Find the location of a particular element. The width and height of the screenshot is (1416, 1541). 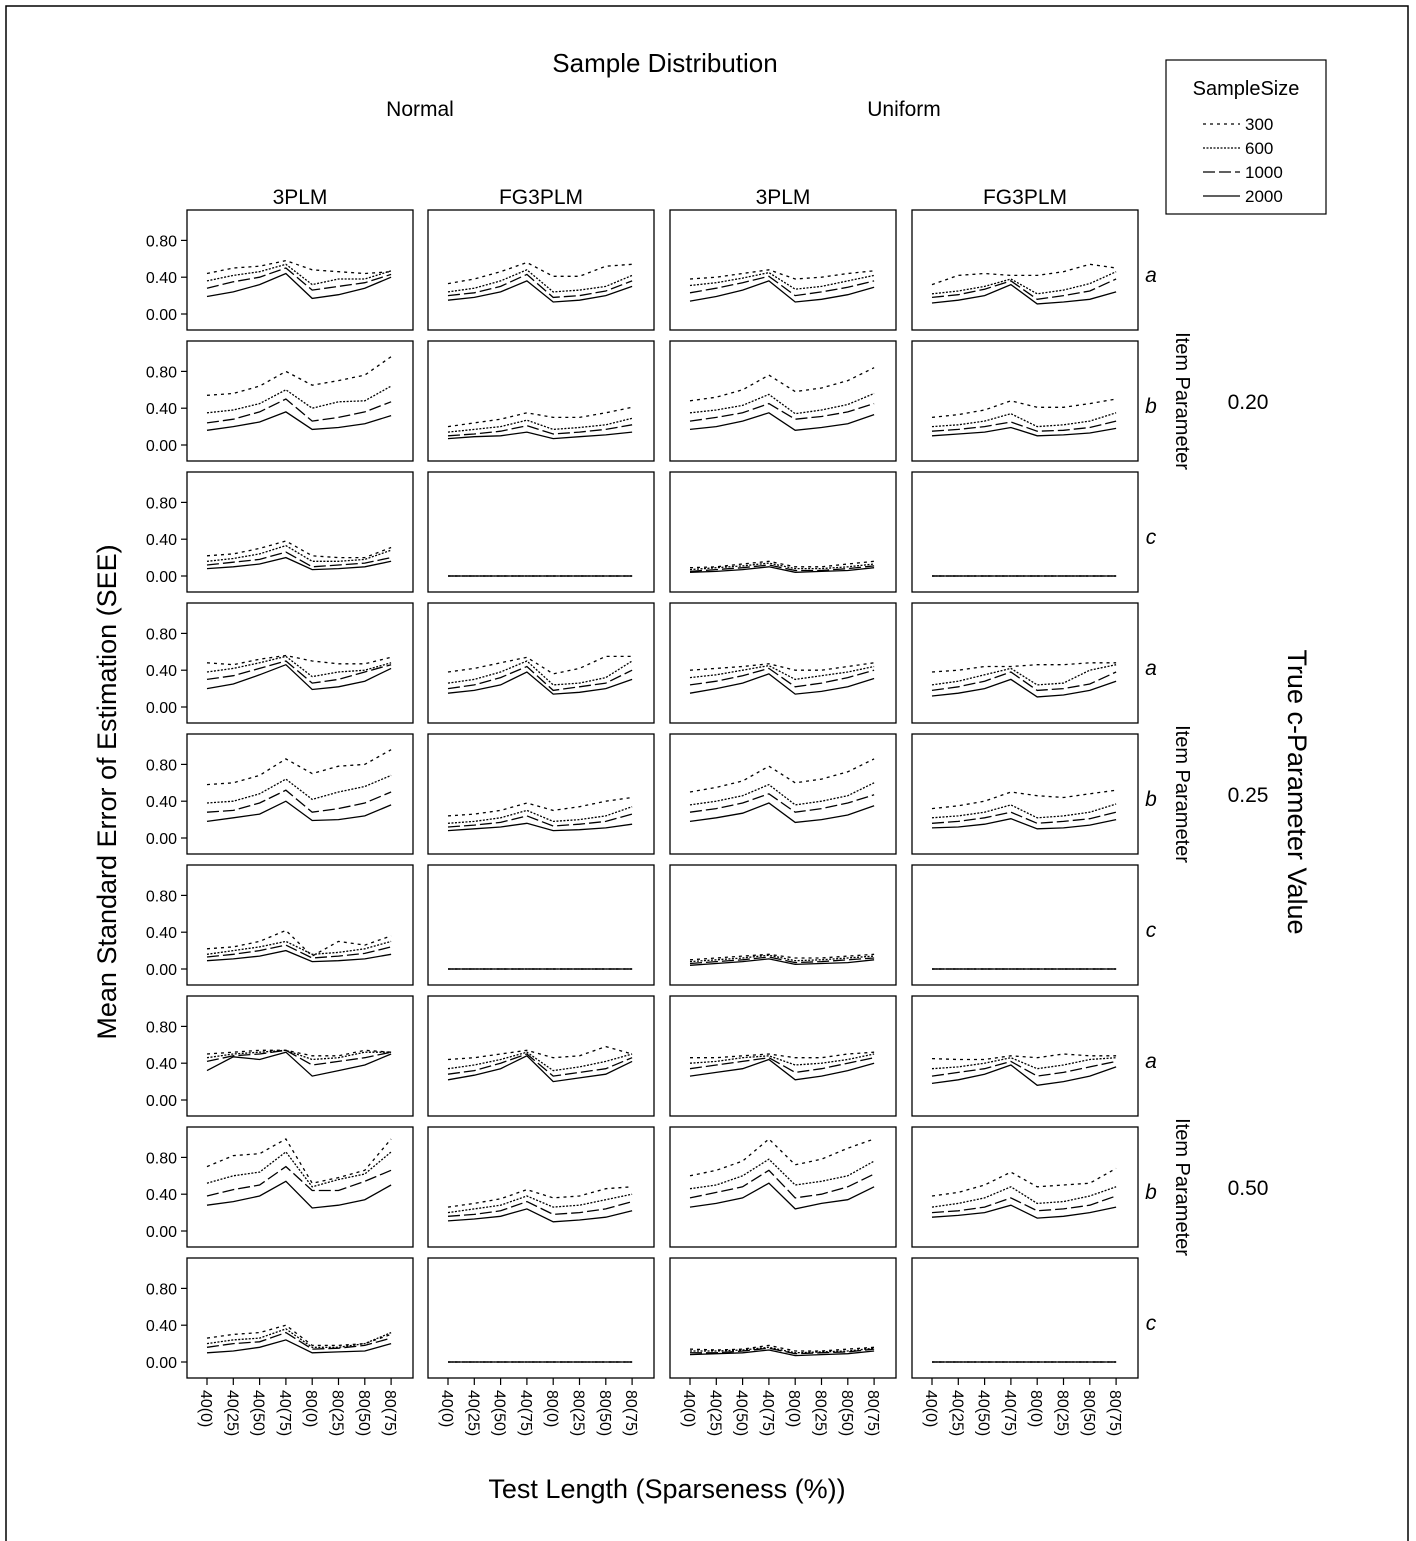

c-value-label-3: 0.50 is located at coordinates (1248, 1188).